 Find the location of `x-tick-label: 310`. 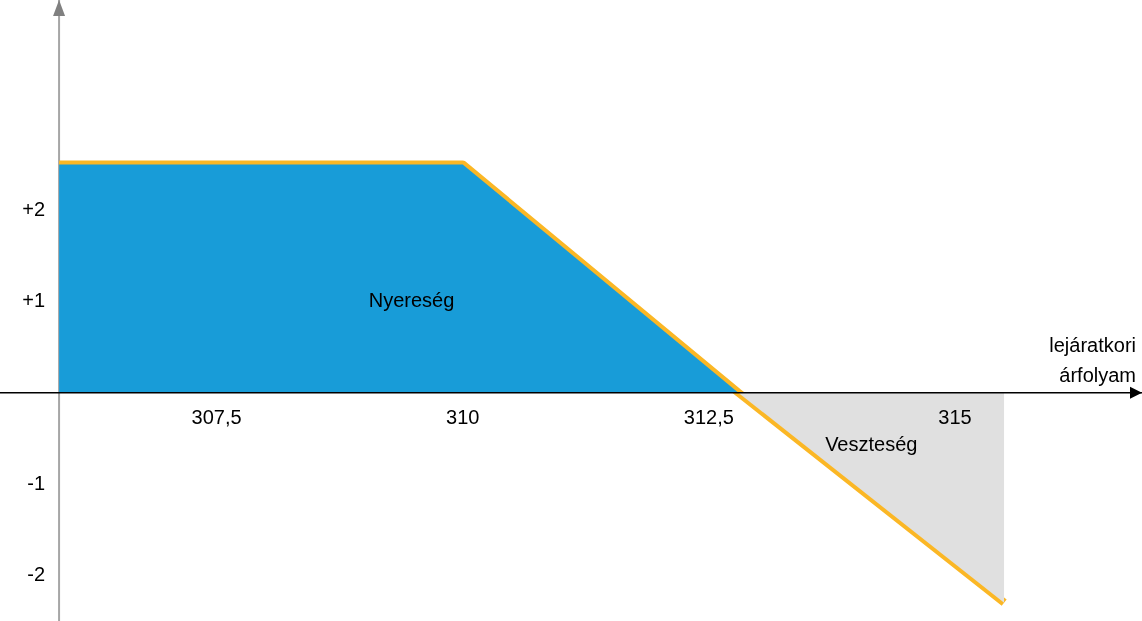

x-tick-label: 310 is located at coordinates (463, 417).